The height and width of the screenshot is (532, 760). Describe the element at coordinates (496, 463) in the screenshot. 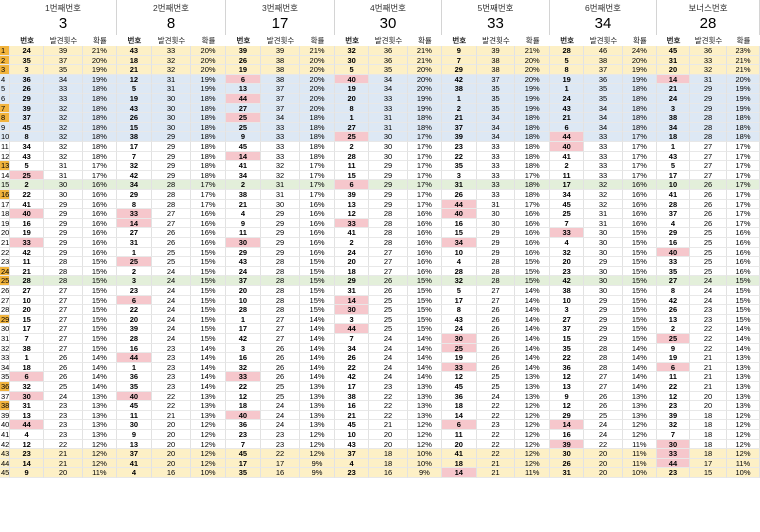

I see `cell-count: 21` at that location.